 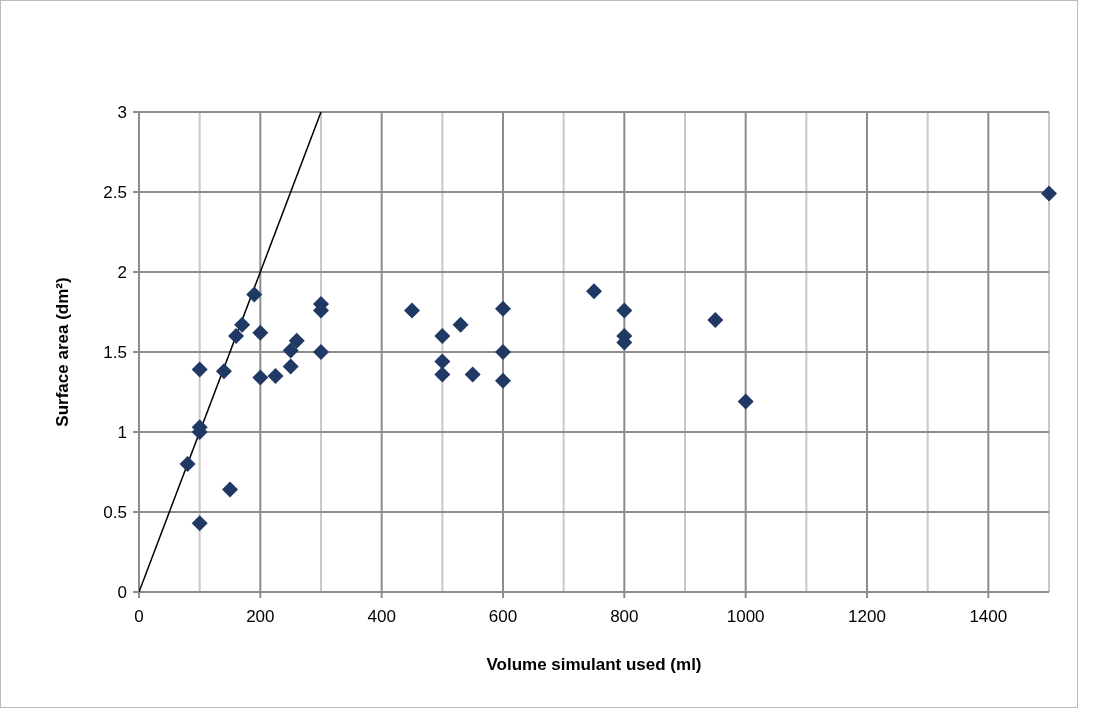 I want to click on y-tick-label: 3, so click(x=122, y=112).